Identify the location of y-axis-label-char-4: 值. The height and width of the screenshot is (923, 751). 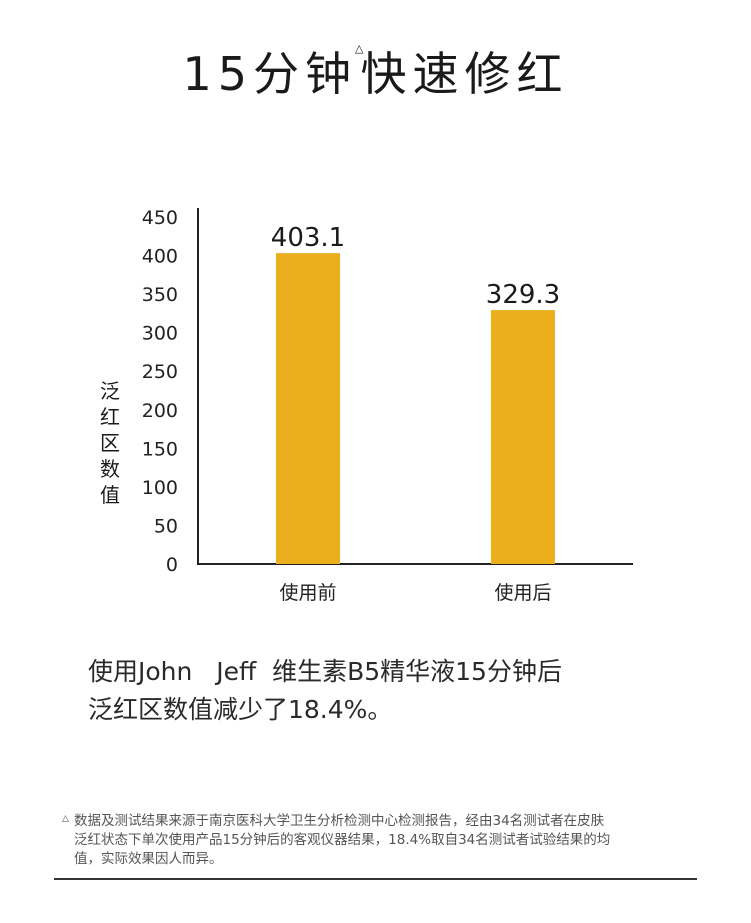
(110, 495).